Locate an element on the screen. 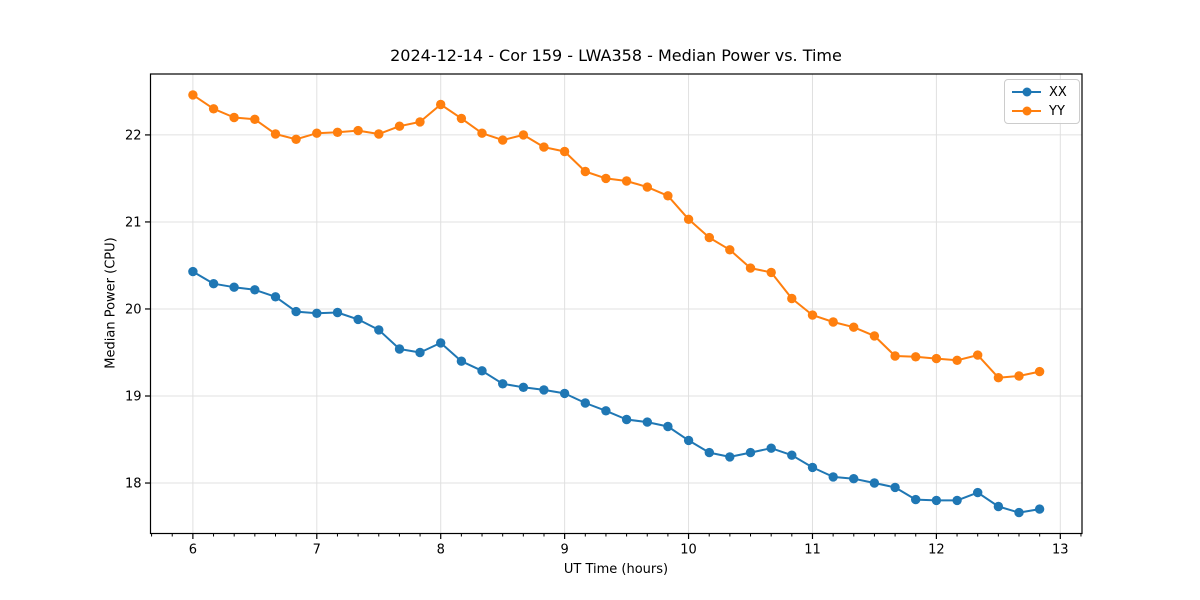  x-axis-label: UT Time (hours) is located at coordinates (616, 569).